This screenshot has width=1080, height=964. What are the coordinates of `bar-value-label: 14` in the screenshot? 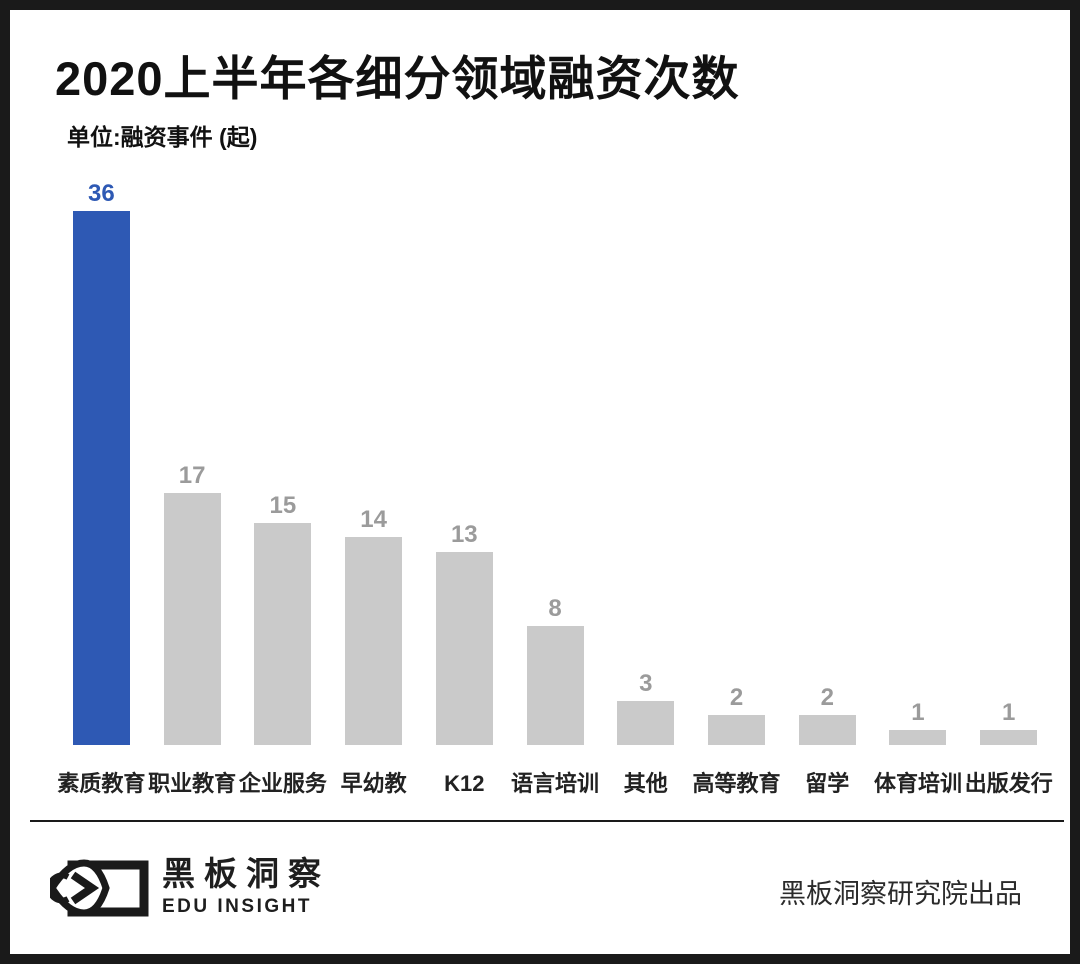 It's located at (373, 520).